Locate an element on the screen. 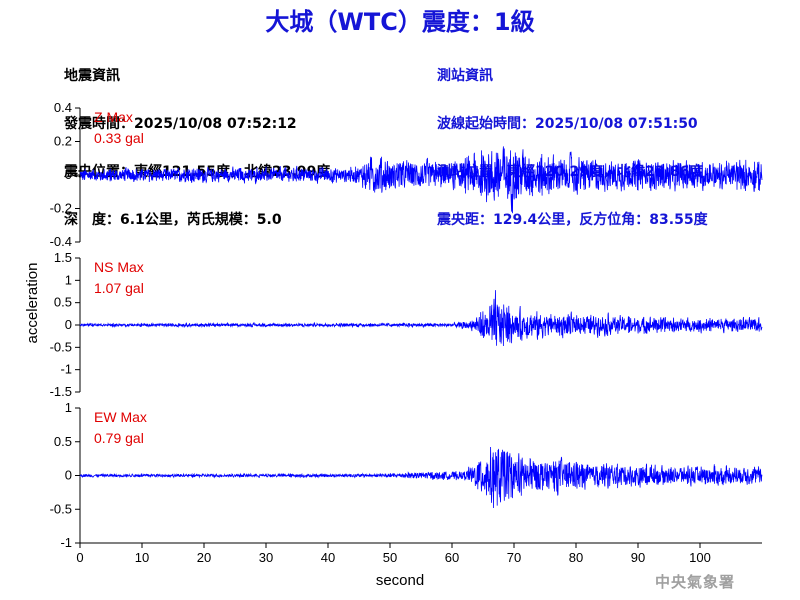 The height and width of the screenshot is (600, 800). x-axis-label: second is located at coordinates (400, 580).